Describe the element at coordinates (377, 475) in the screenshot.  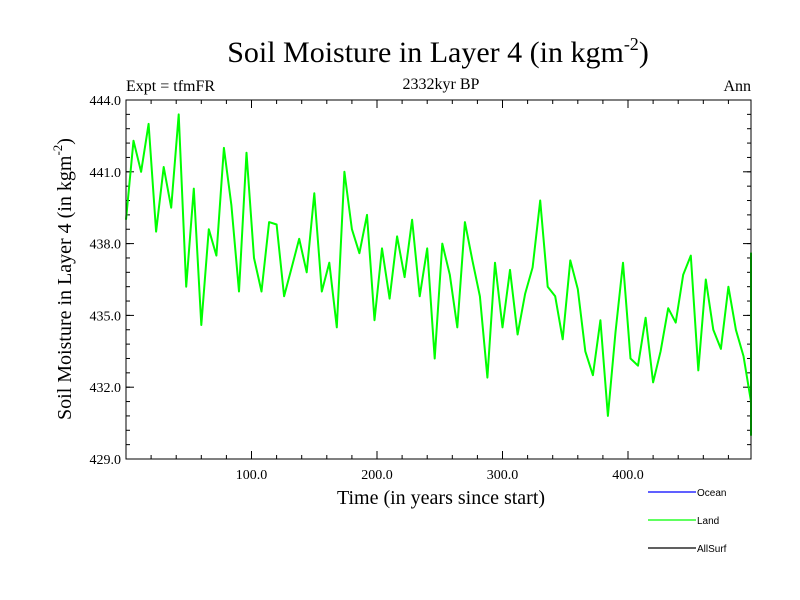
I see `x-tick-label: 200.0` at that location.